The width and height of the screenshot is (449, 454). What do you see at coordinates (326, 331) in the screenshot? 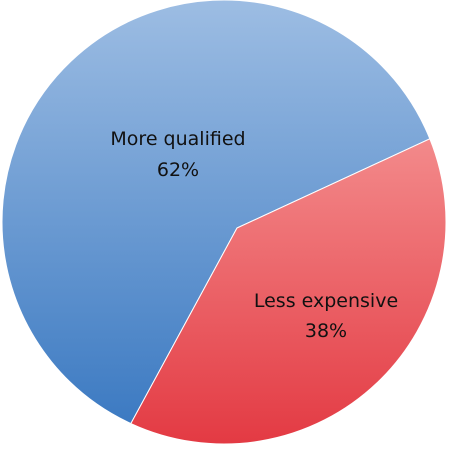
I see `slice-value-less-expensive: 38%` at bounding box center [326, 331].